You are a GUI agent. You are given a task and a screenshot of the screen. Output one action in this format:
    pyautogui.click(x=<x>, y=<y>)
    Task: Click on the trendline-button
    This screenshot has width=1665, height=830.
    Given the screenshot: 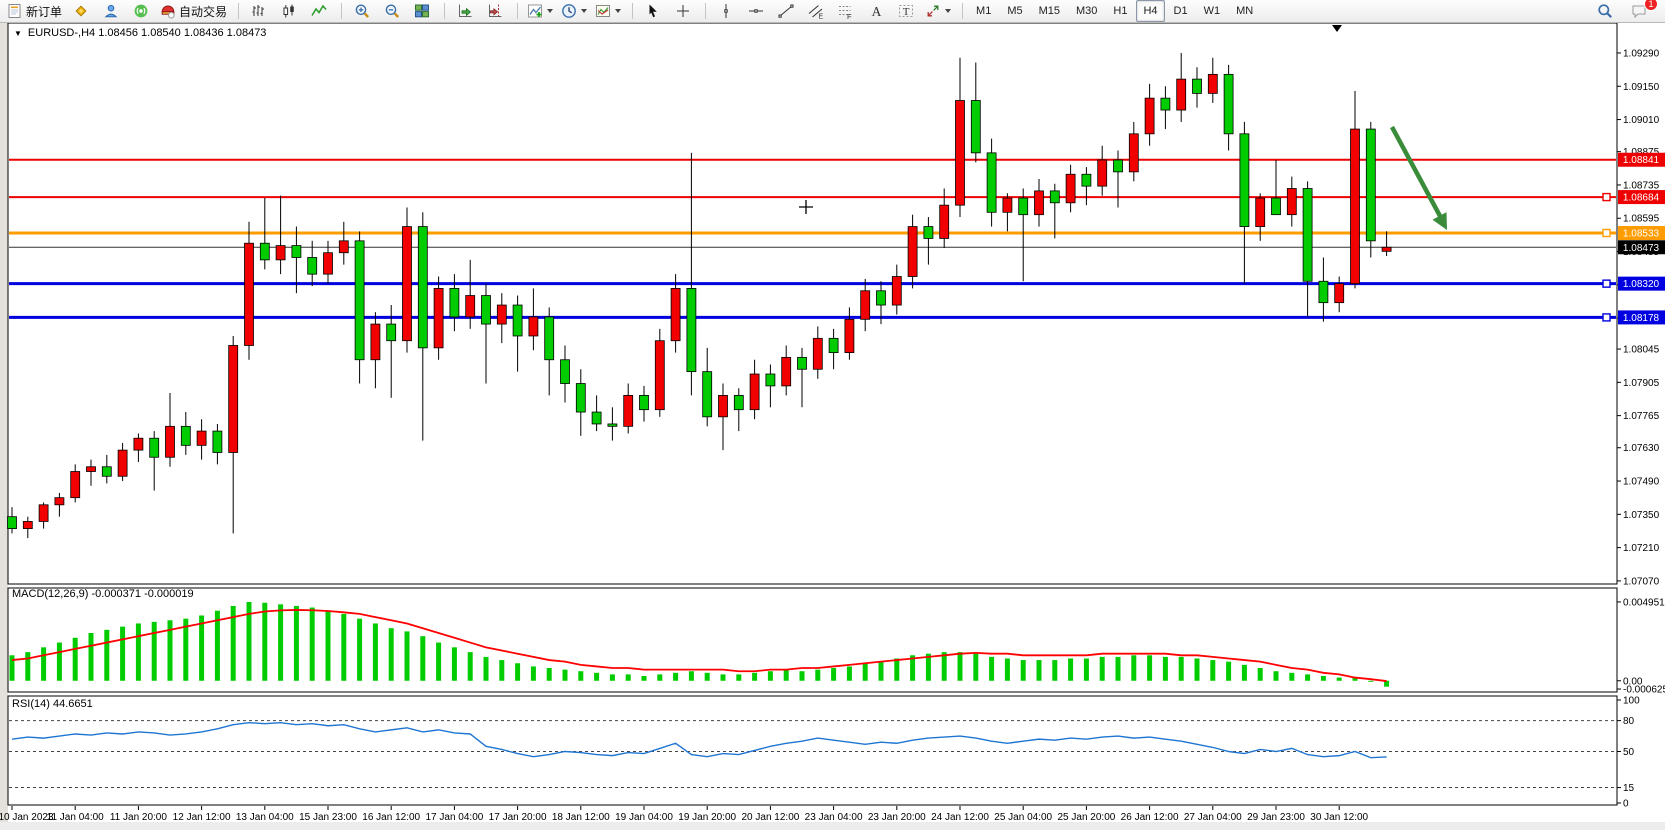 What is the action you would take?
    pyautogui.click(x=786, y=11)
    